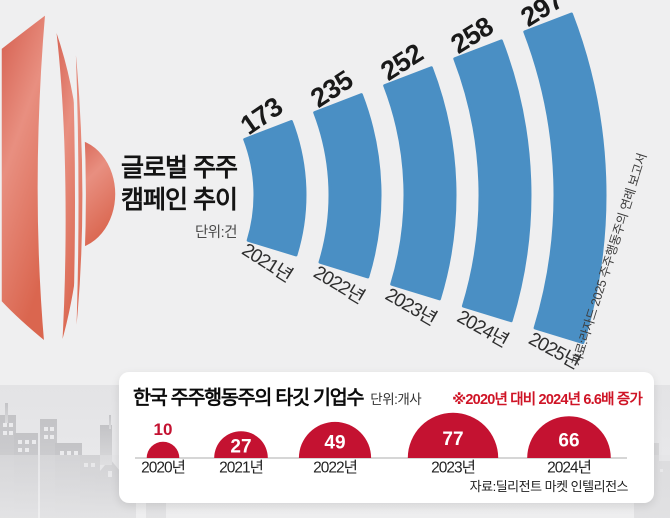 This screenshot has width=670, height=518. What do you see at coordinates (549, 486) in the screenshot?
I see `card-source: 자료:딜리전트 마켓 인텔리전스` at bounding box center [549, 486].